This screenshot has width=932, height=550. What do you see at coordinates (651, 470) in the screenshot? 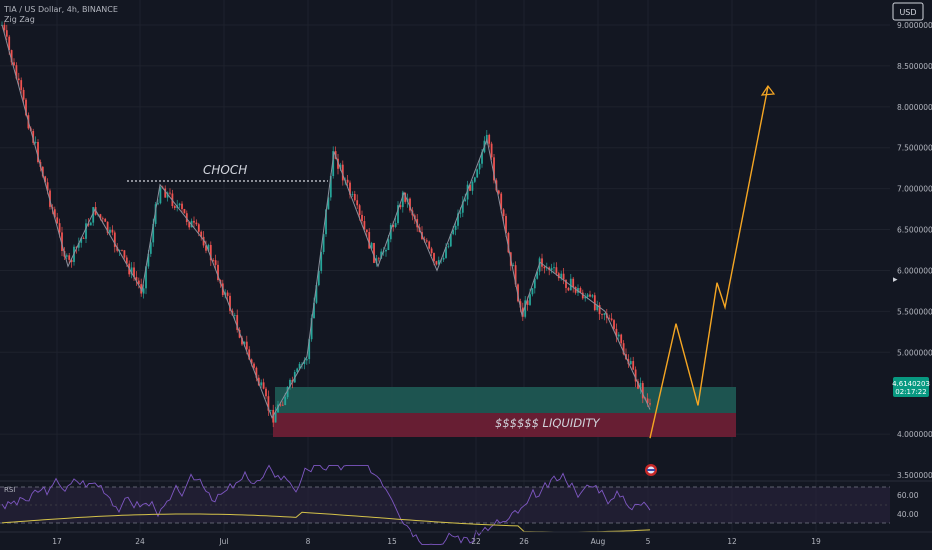
I see `event-flag-icon` at bounding box center [651, 470].